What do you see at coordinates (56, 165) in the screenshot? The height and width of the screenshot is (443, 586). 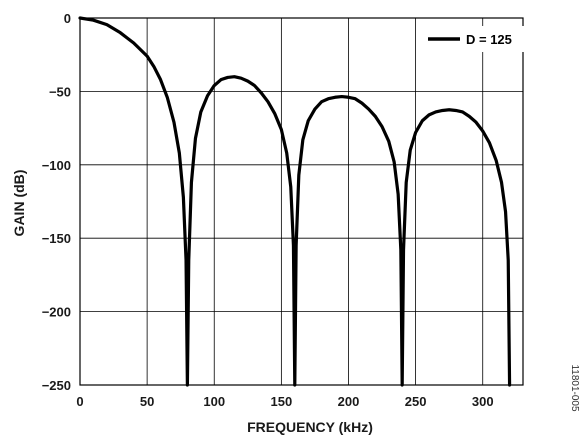 I see `y-tick-label-2: −100` at bounding box center [56, 165].